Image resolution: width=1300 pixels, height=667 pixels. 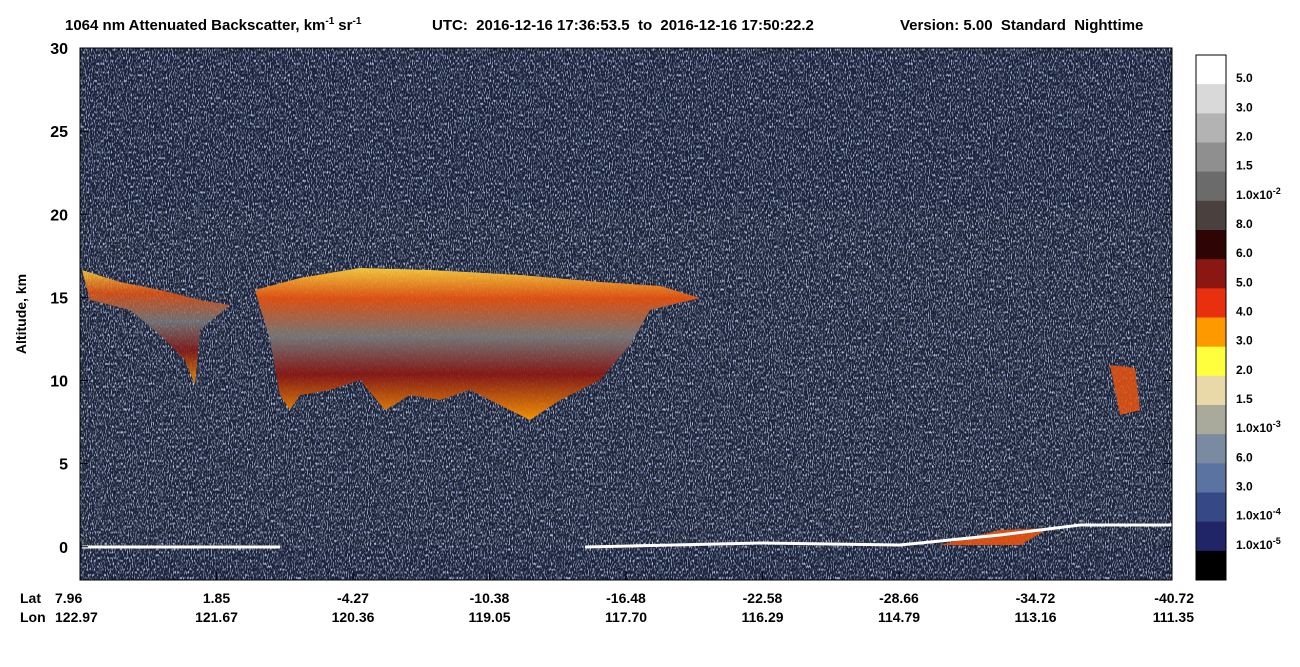 What do you see at coordinates (30, 598) in the screenshot?
I see `x-row-label: Lat` at bounding box center [30, 598].